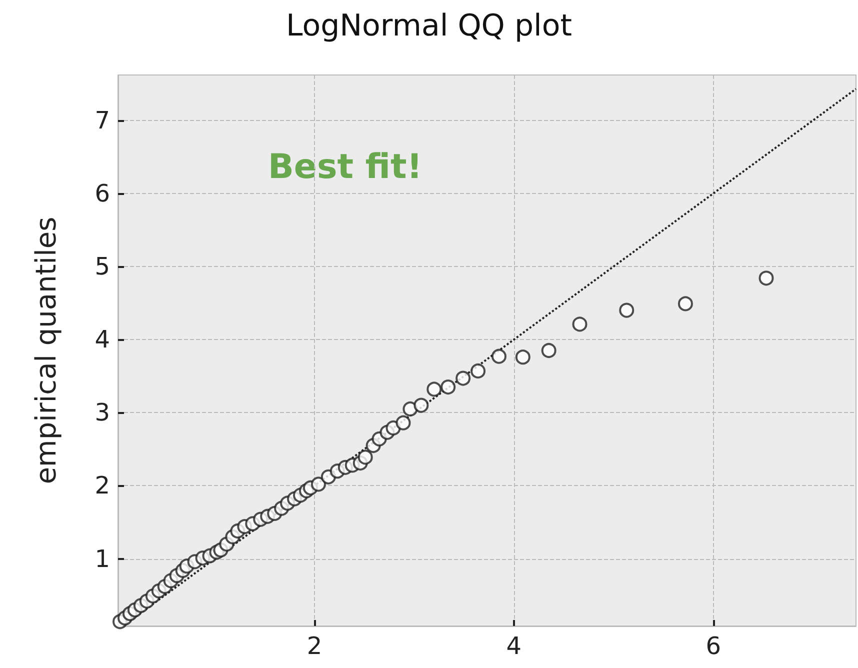  What do you see at coordinates (102, 266) in the screenshot?
I see `y-tick-label: 5` at bounding box center [102, 266].